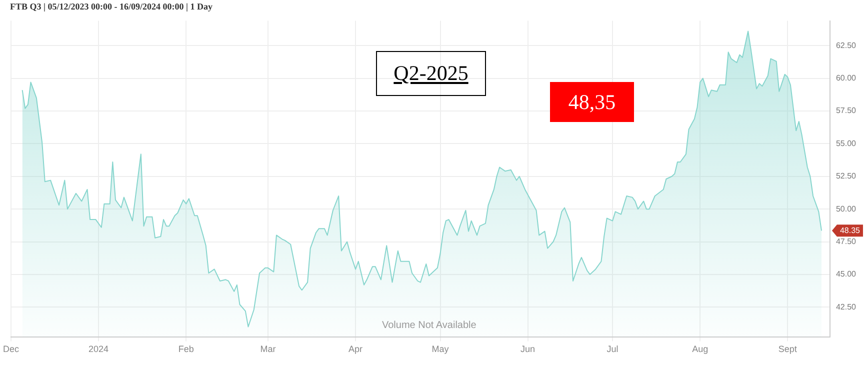 This screenshot has width=864, height=388. Describe the element at coordinates (11, 349) in the screenshot. I see `x-tick-label: Dec` at that location.